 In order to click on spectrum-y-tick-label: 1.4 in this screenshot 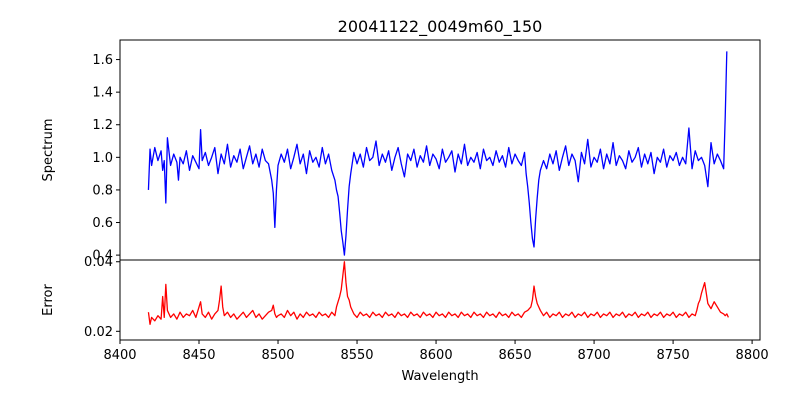, I will do `click(102, 93)`.